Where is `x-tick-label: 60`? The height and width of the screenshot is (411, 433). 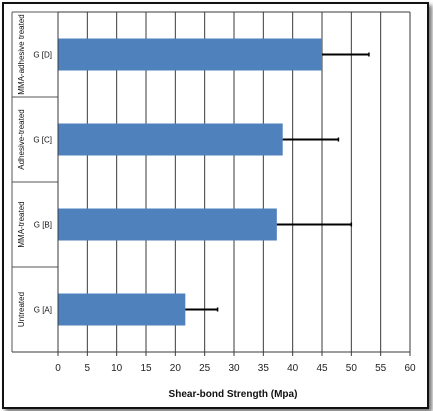
x-tick-label: 60 is located at coordinates (410, 368).